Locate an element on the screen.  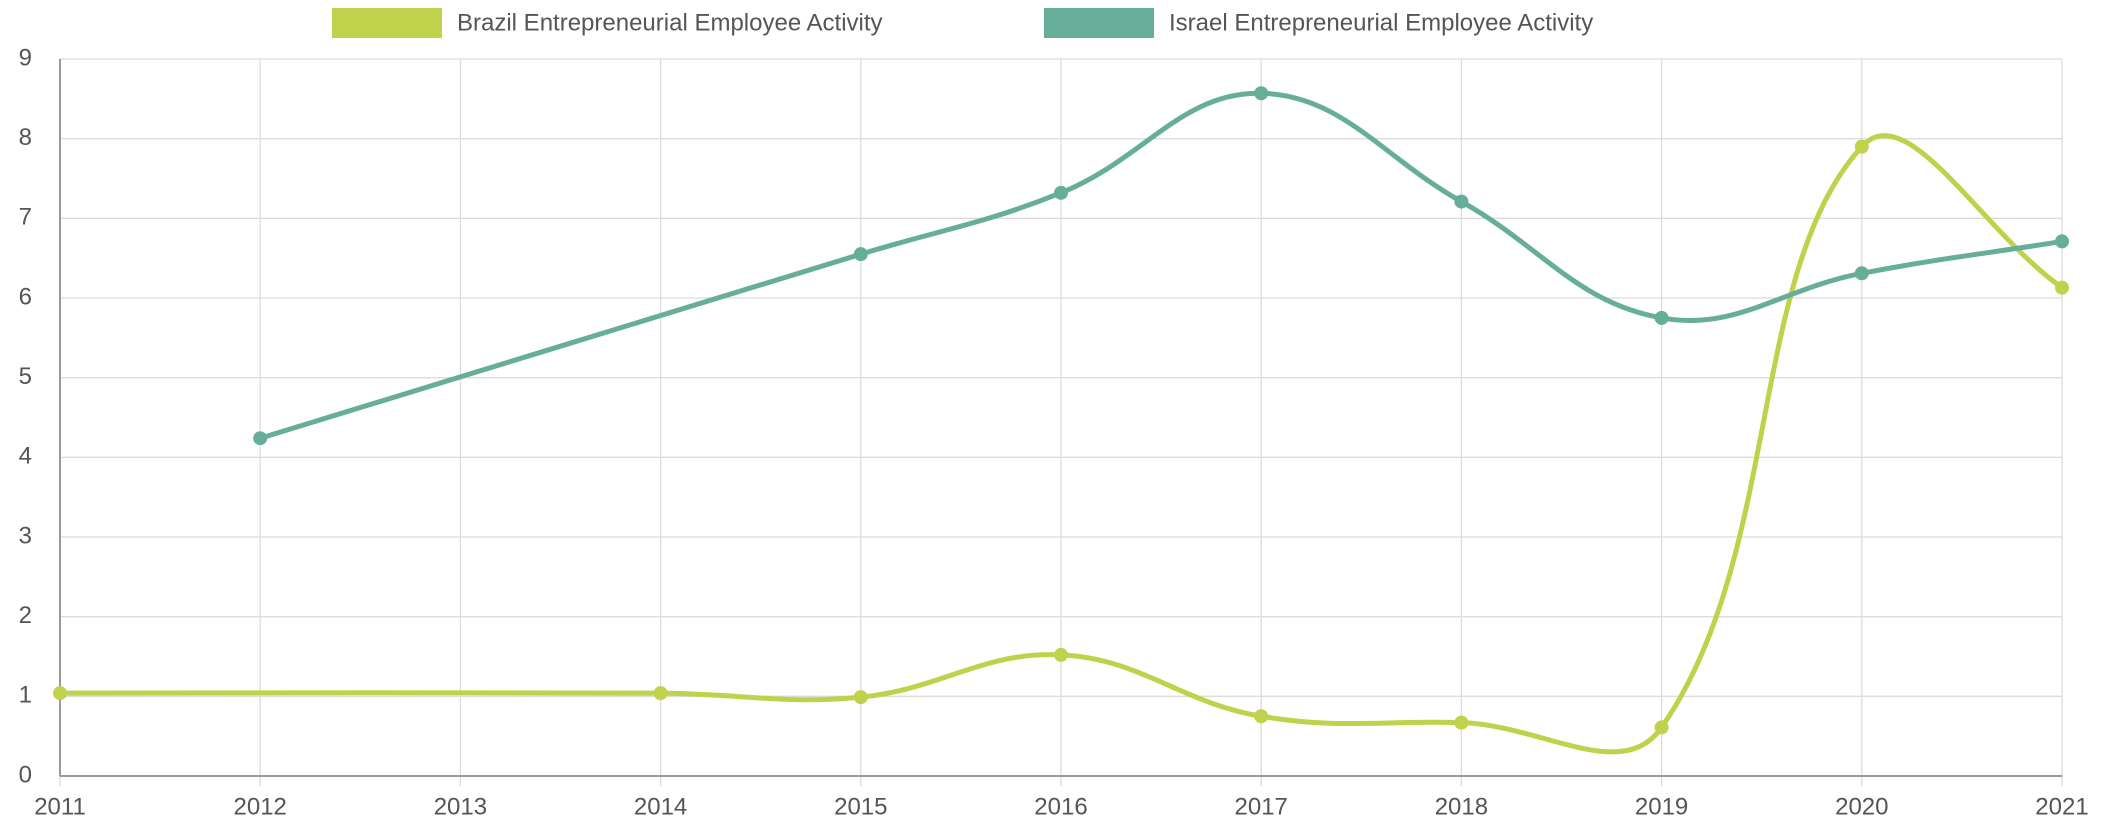
x-tick-label: 2017 is located at coordinates (1261, 806).